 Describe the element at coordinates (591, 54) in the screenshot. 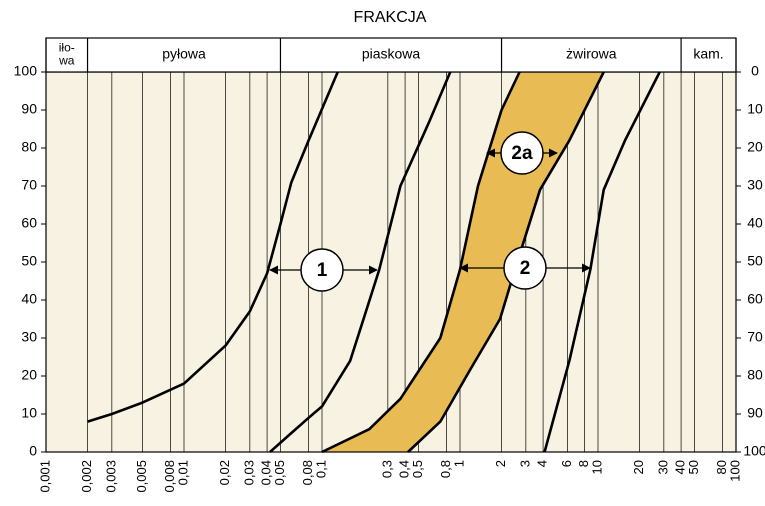

I see `fraction-label: żwirowa` at that location.